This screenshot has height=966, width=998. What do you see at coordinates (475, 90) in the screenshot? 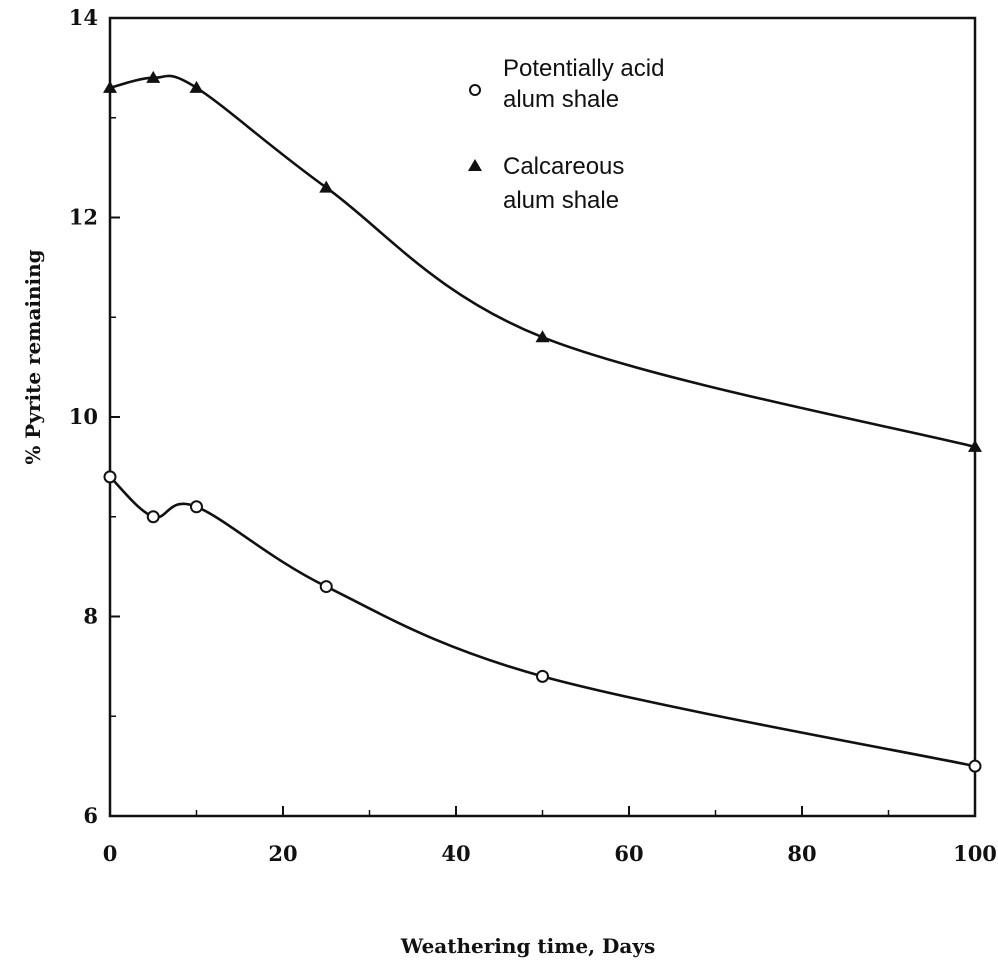
I see `legend-marker-open-circle` at bounding box center [475, 90].